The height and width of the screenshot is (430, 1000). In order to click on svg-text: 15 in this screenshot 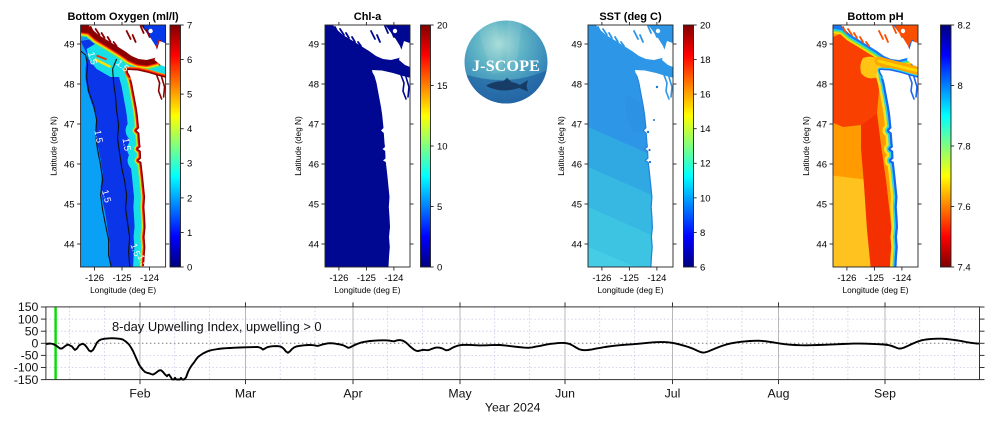, I will do `click(442, 86)`.